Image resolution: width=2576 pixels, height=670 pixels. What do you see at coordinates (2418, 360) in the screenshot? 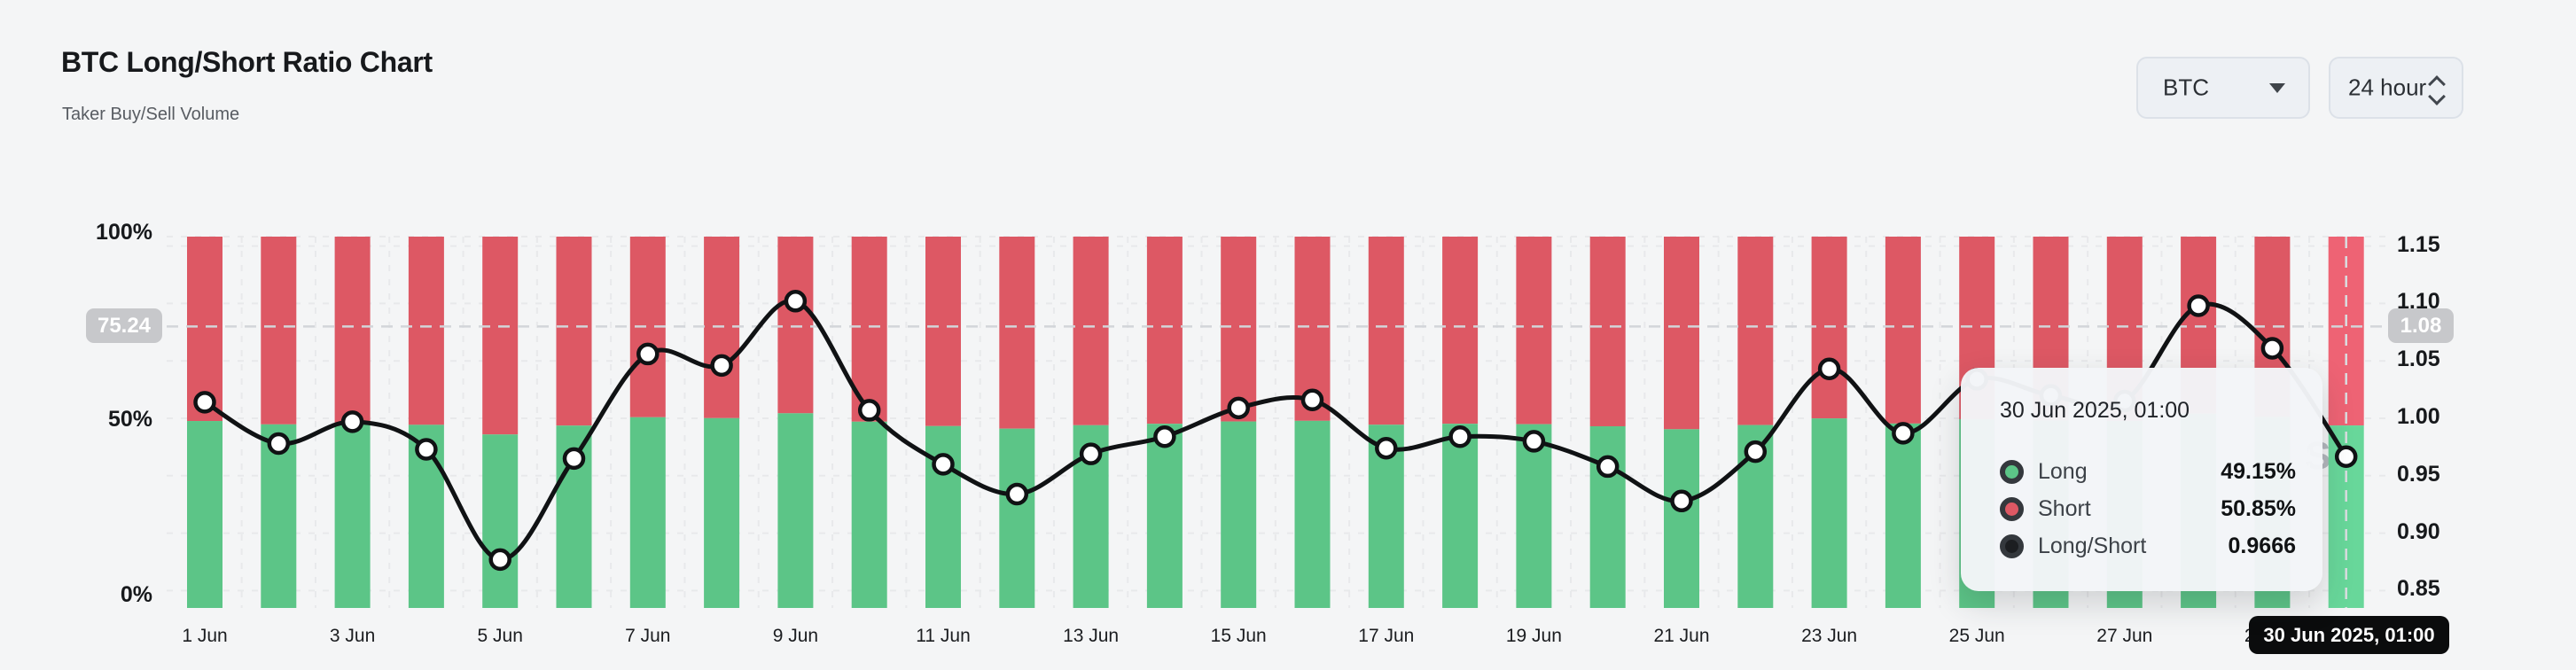
I see `right-axis-tick-1.05: 1.05` at bounding box center [2418, 360].